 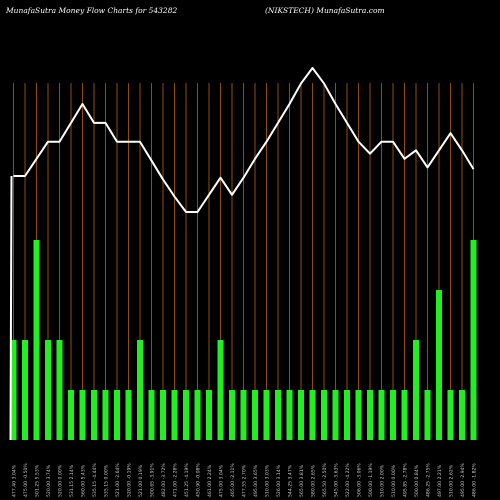 What do you see at coordinates (429, 480) in the screenshot?
I see `x-tick-label: 486.25 -2.75%` at bounding box center [429, 480].